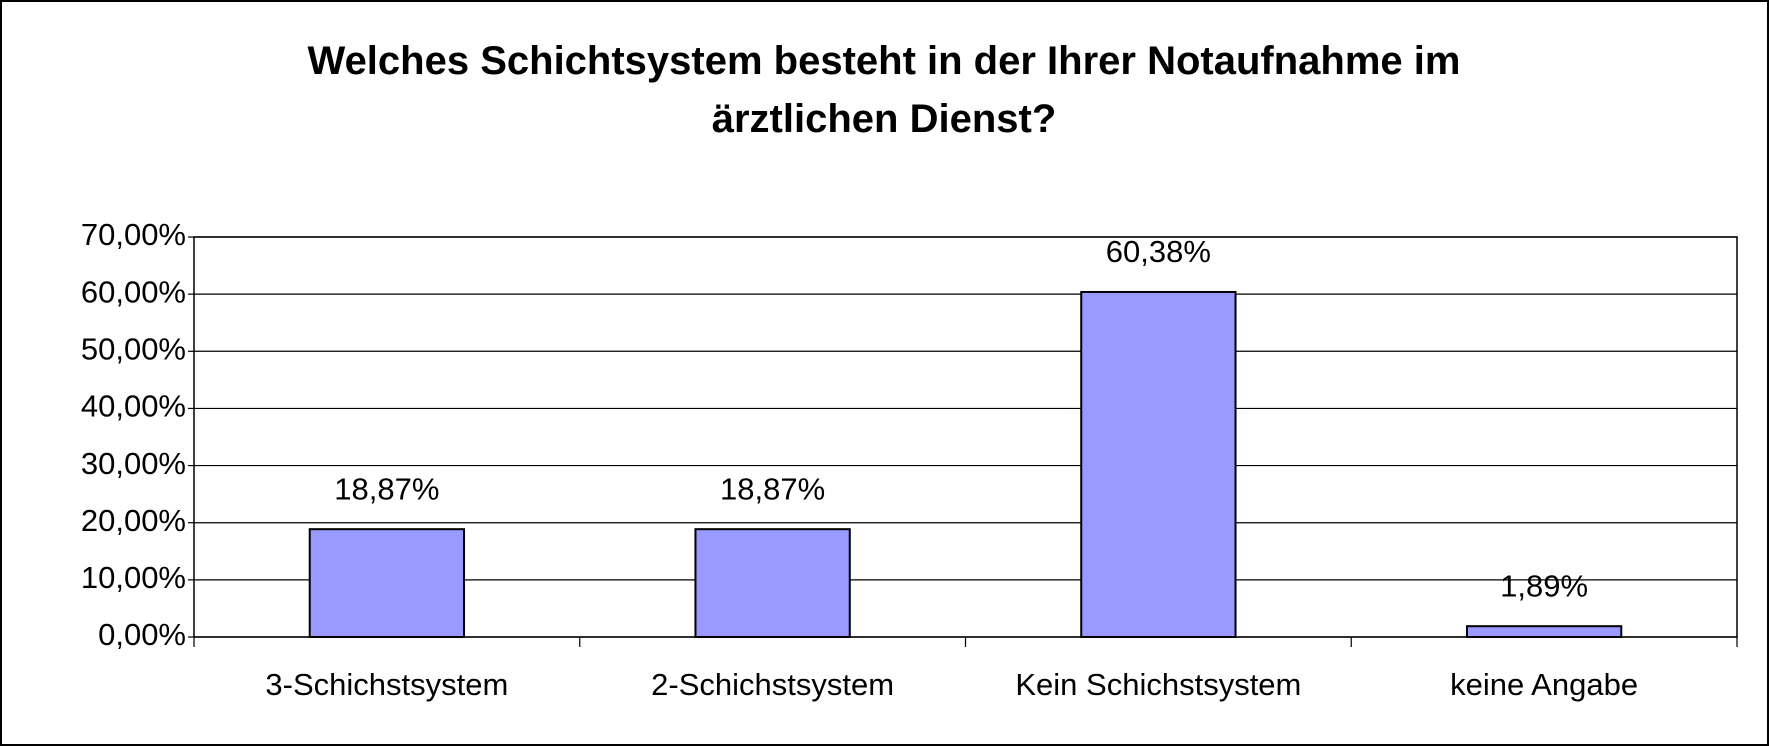 The width and height of the screenshot is (1769, 746). What do you see at coordinates (133, 463) in the screenshot?
I see `y-tick-label: 30,00%` at bounding box center [133, 463].